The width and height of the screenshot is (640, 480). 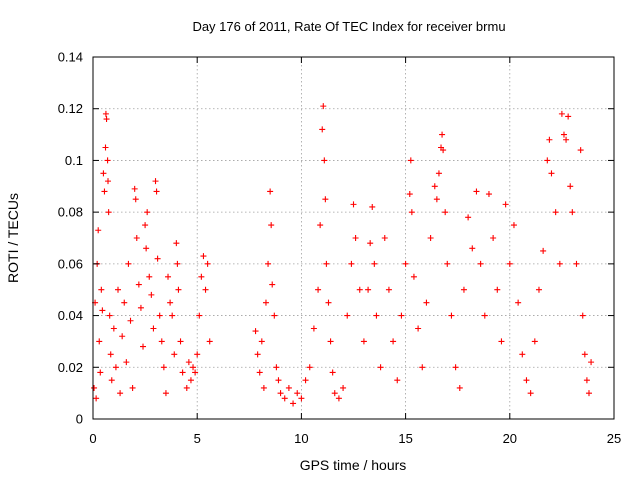 I want to click on y-tick-label: 0.08, so click(x=70, y=212).